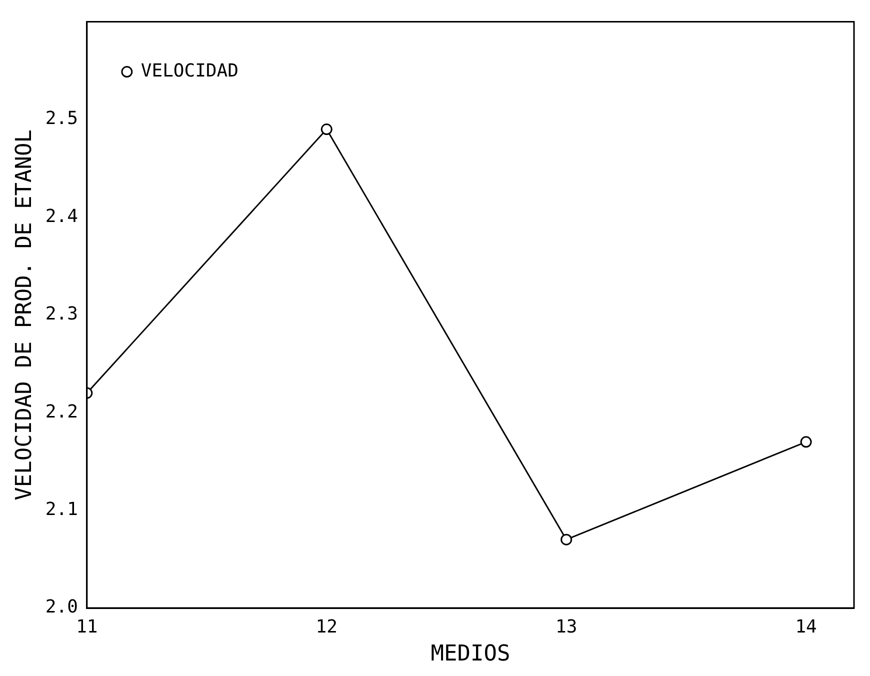  I want to click on y-axis-title: VELOCIDAD DE PROD. DE ETANOL, so click(24, 314).